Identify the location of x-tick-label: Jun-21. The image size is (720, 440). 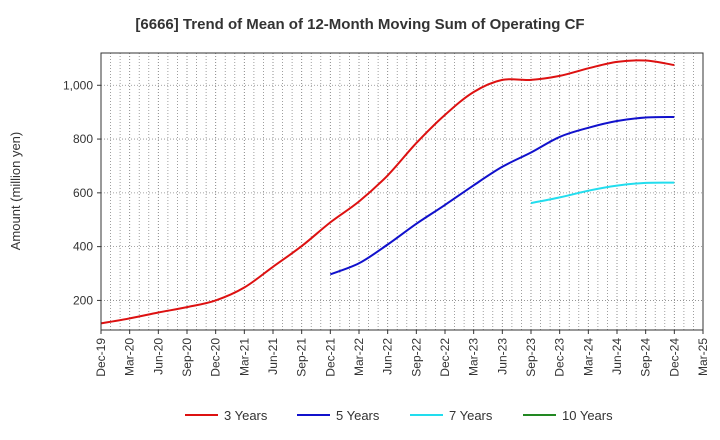
(273, 356).